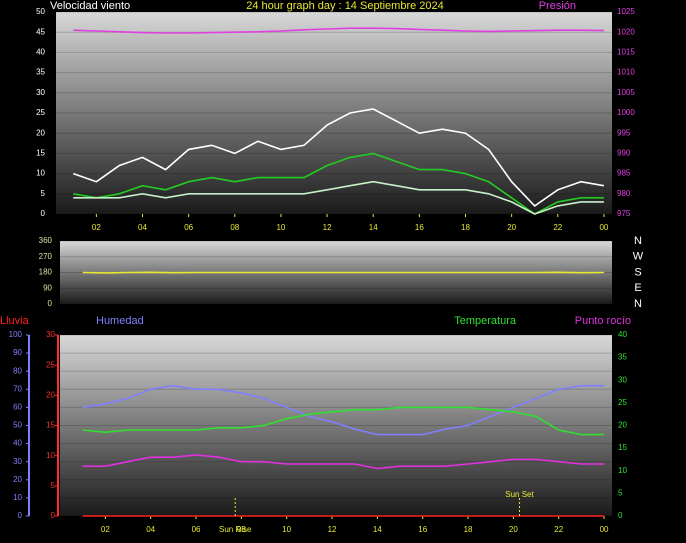  Describe the element at coordinates (638, 257) in the screenshot. I see `y-tick-label: W` at that location.